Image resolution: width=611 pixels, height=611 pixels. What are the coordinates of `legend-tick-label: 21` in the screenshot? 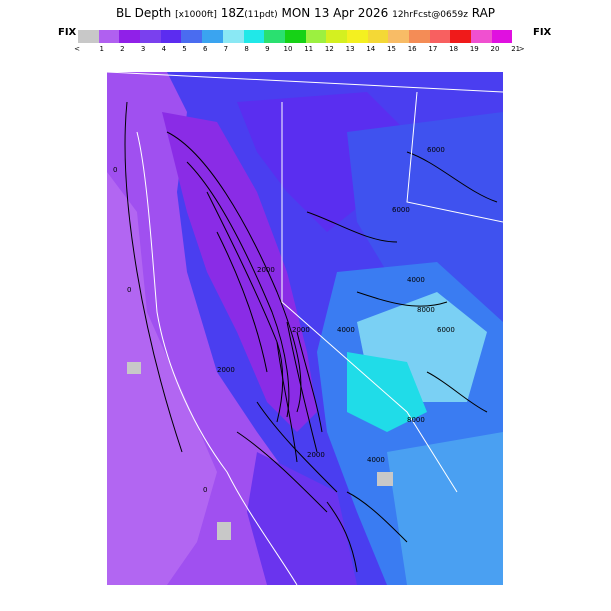 It's located at (516, 49).